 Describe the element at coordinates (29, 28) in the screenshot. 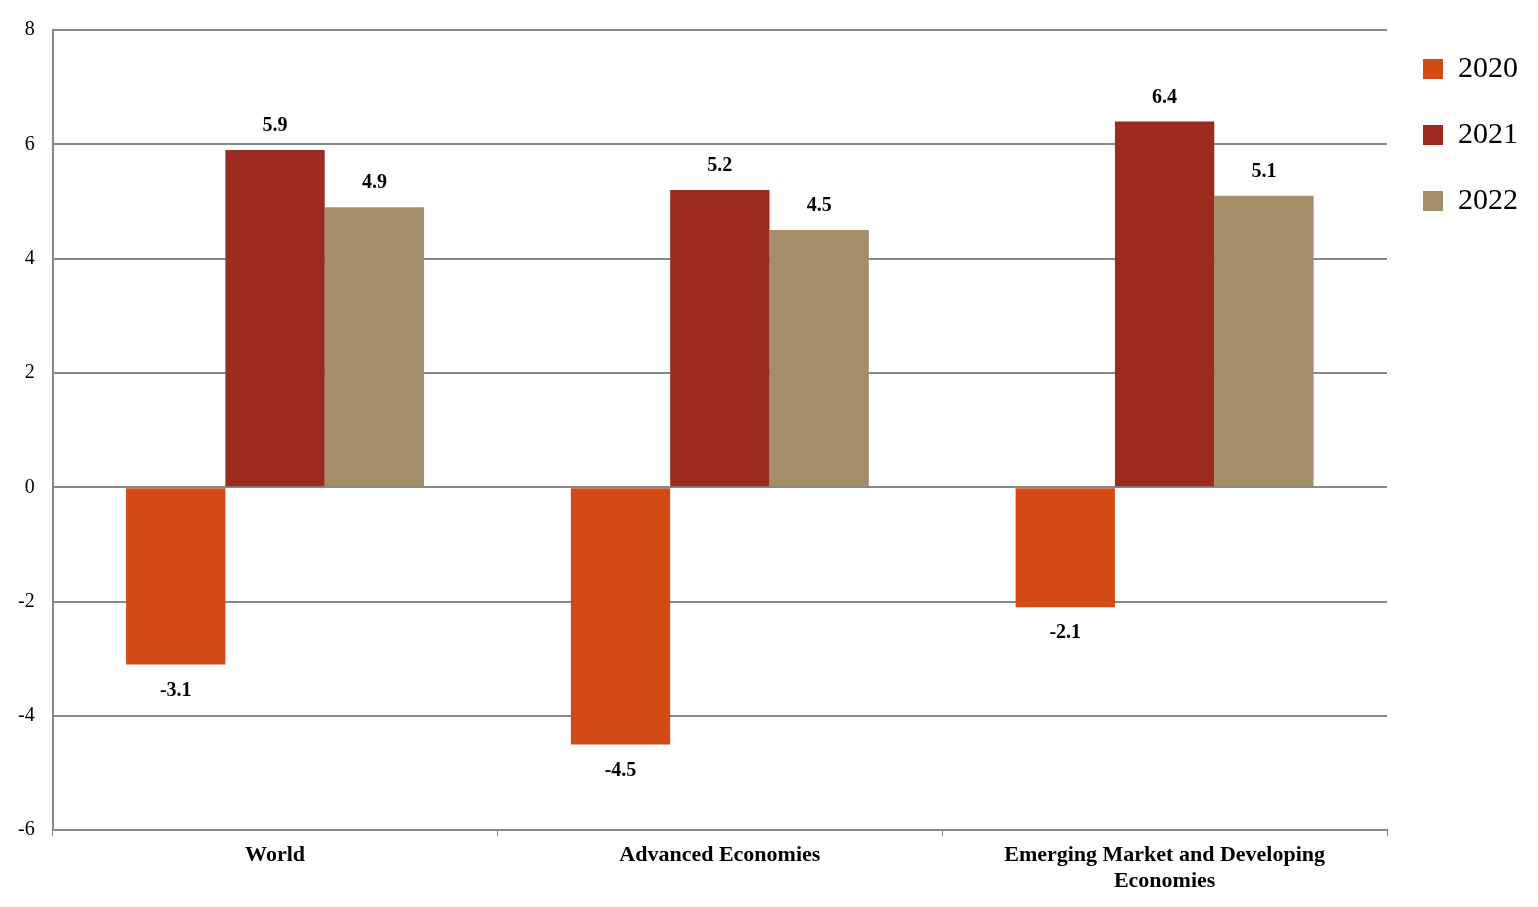

I see `y-tick-label: 8` at that location.